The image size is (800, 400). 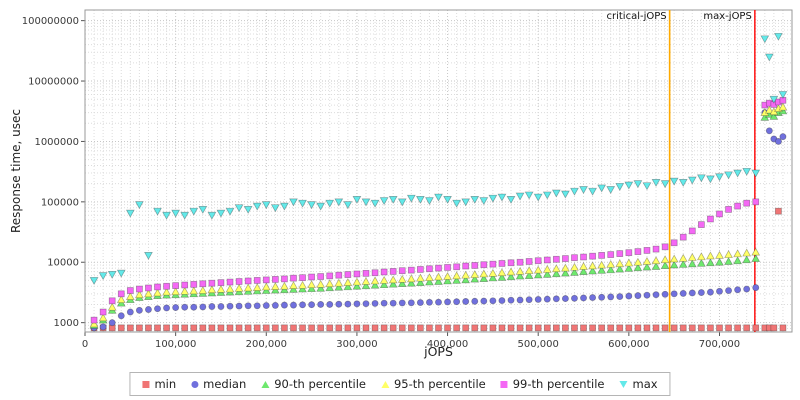 I want to click on legend-item-95-th-percentile: 95-th percentile, so click(x=433, y=384).